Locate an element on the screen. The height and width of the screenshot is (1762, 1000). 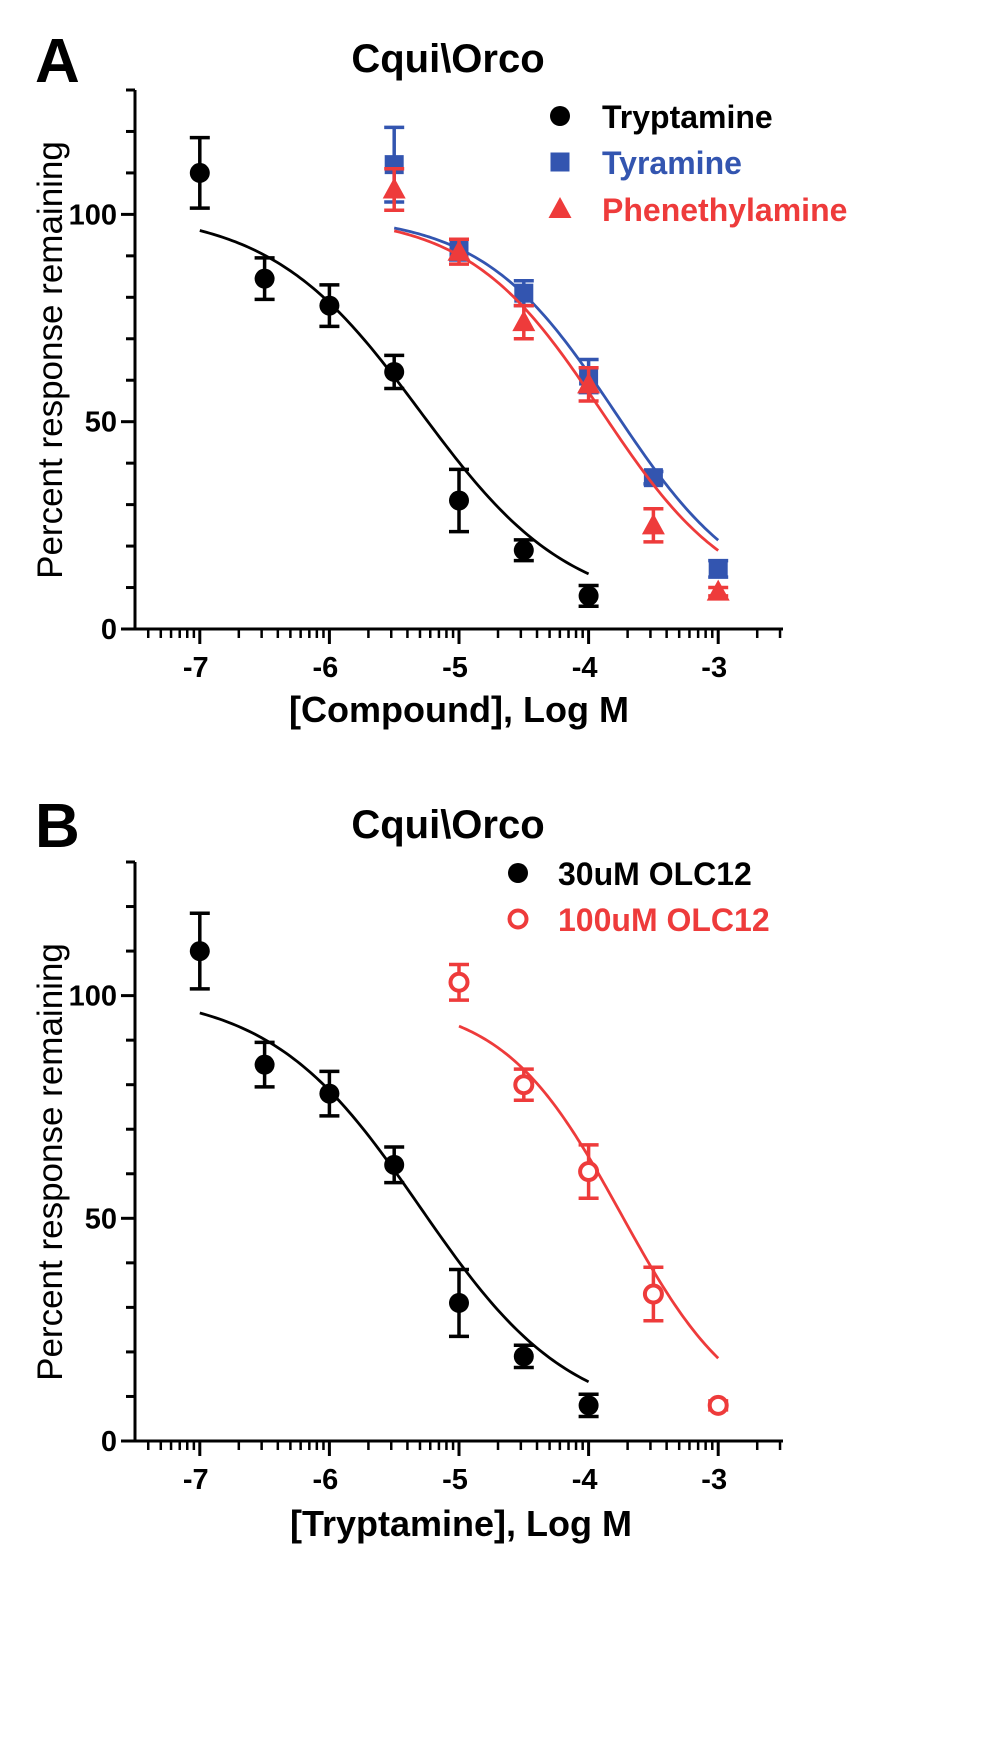
series-30um-olc12 is located at coordinates (394, 1165).